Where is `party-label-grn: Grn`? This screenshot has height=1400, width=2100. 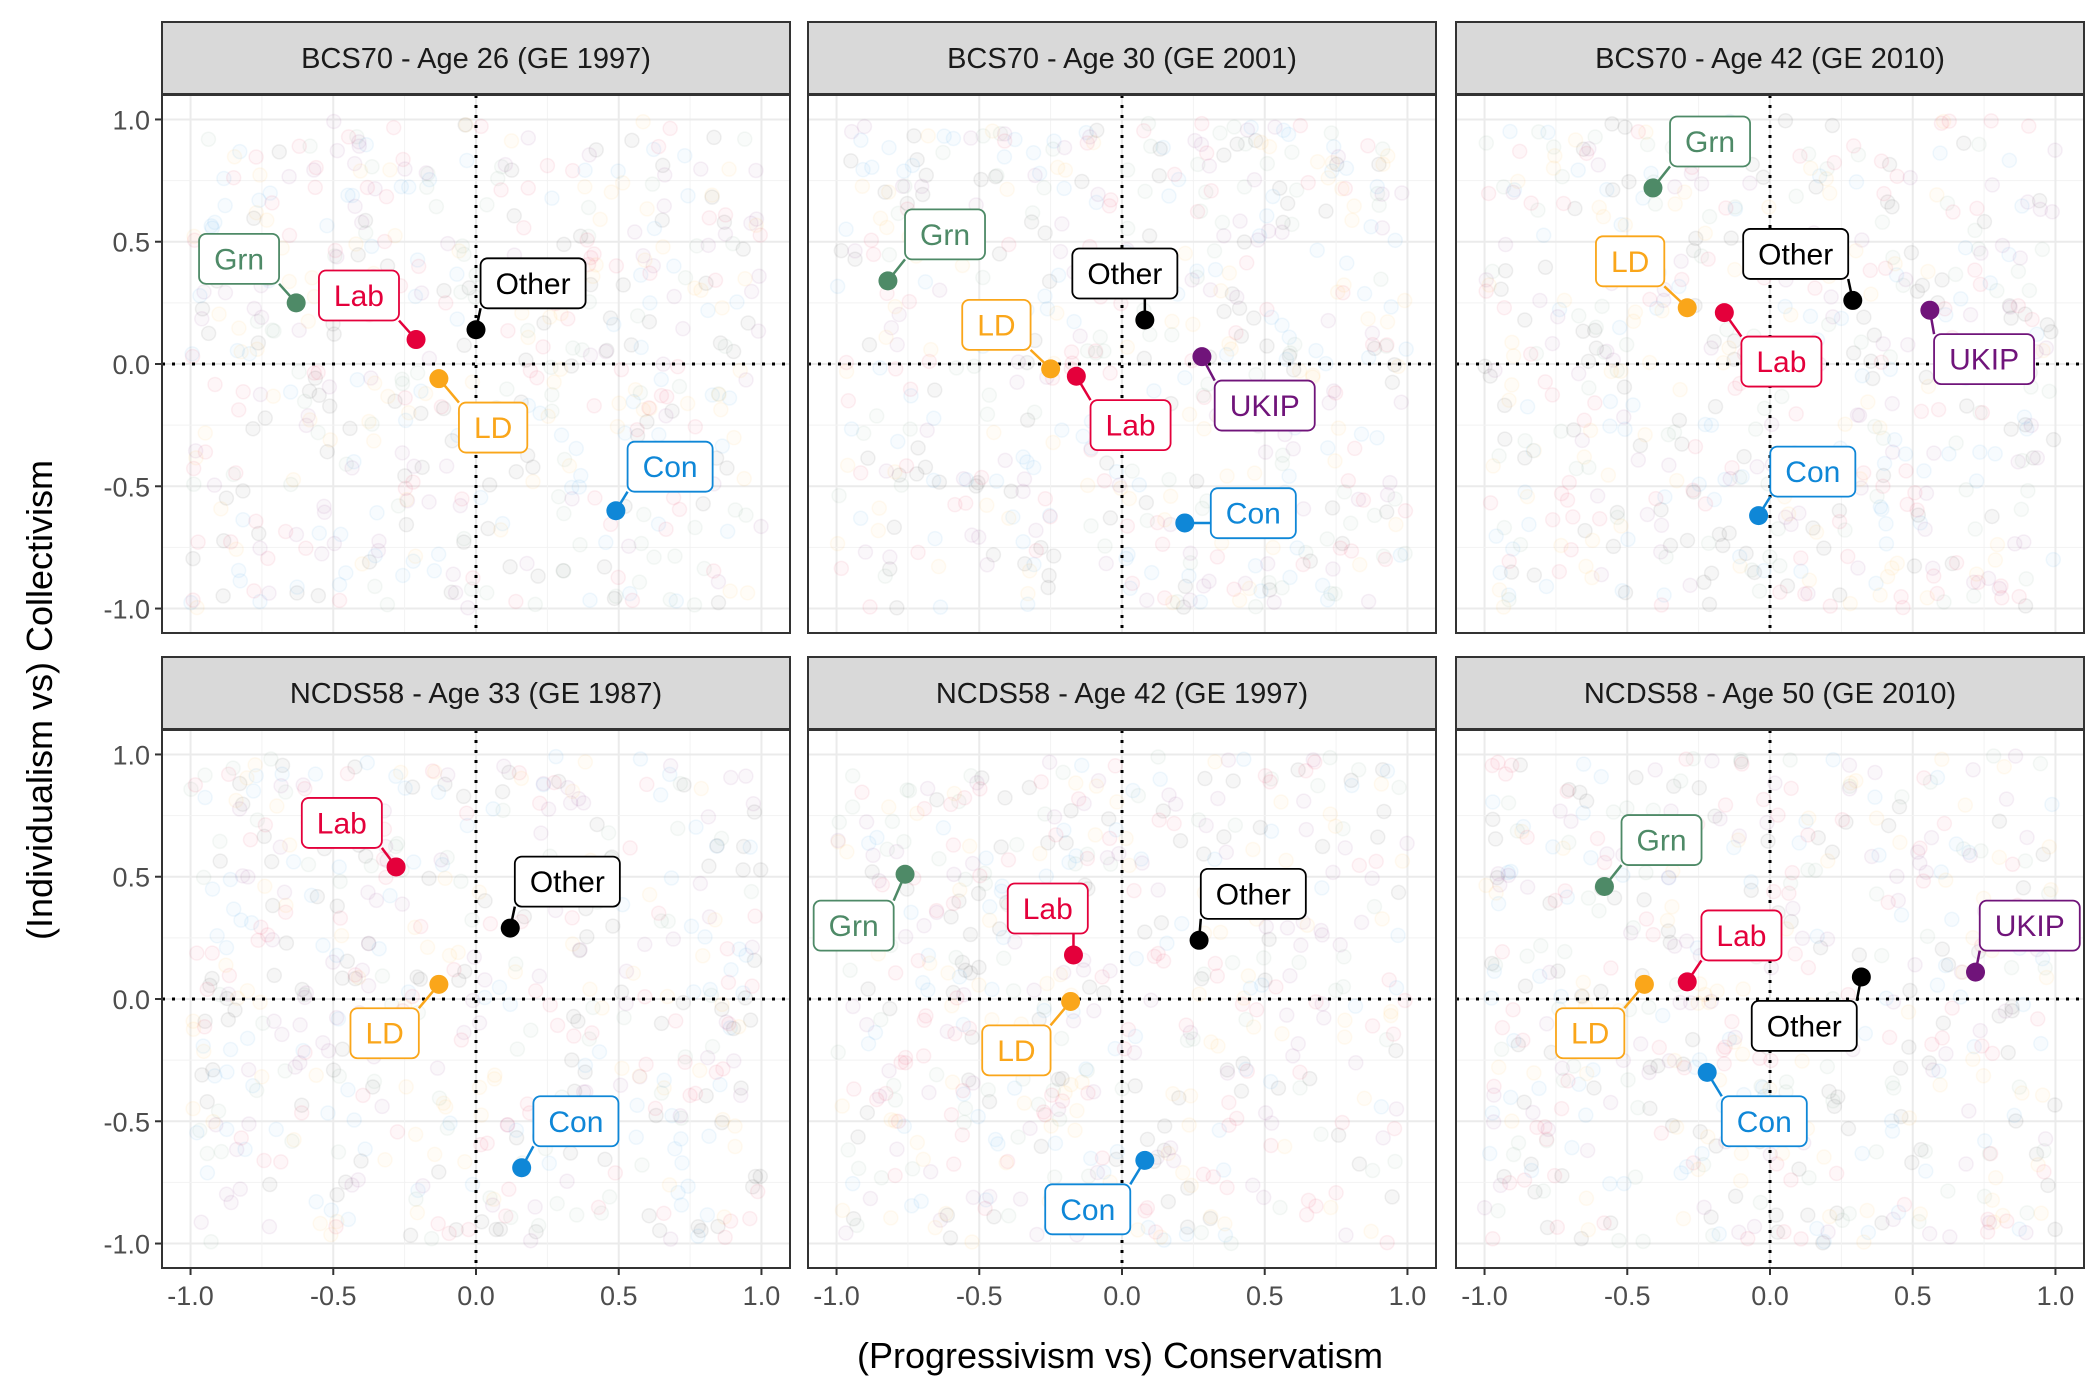 party-label-grn: Grn is located at coordinates (1710, 142).